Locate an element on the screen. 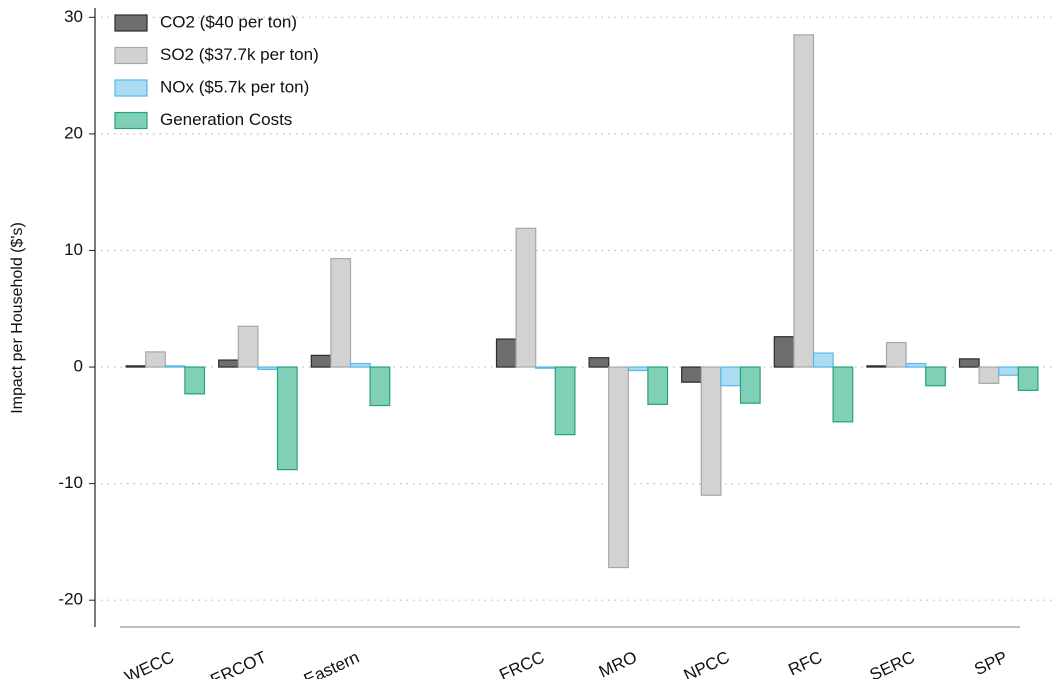  x-tick-label: Eastern is located at coordinates (331, 663).